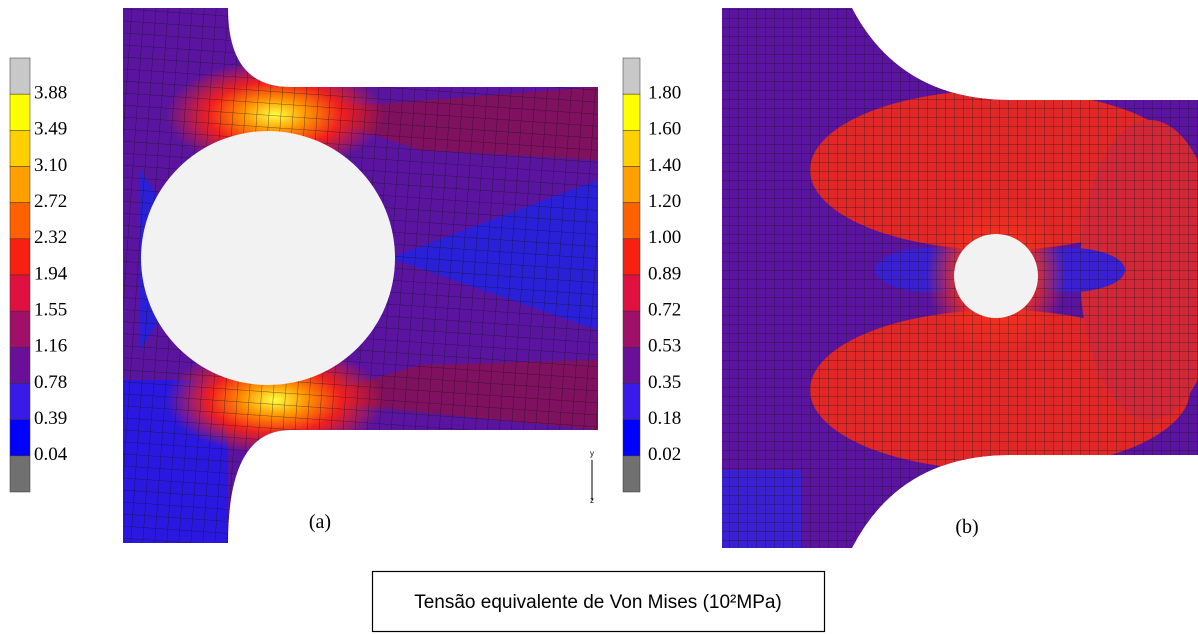  Describe the element at coordinates (592, 453) in the screenshot. I see `axis-label: y` at that location.